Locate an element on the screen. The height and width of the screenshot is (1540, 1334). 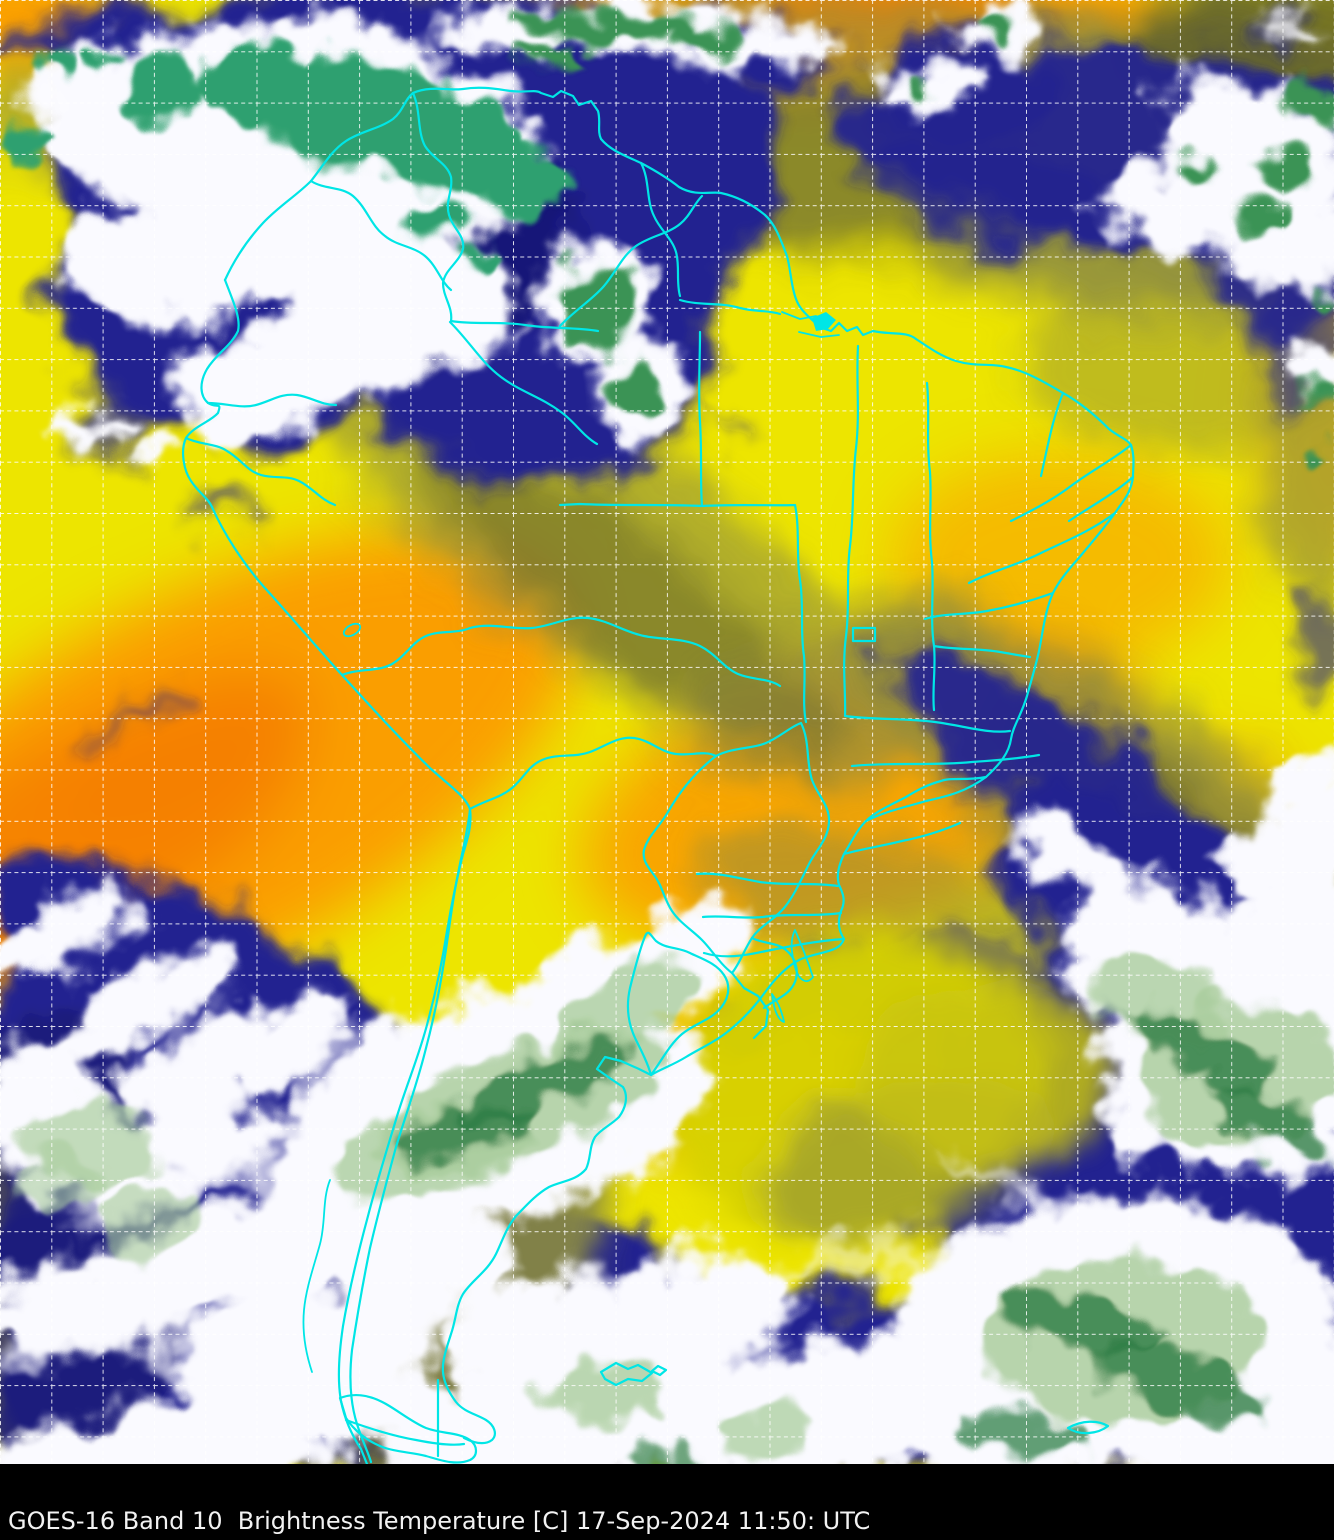
border-parana-misiones is located at coordinates (764, 988).